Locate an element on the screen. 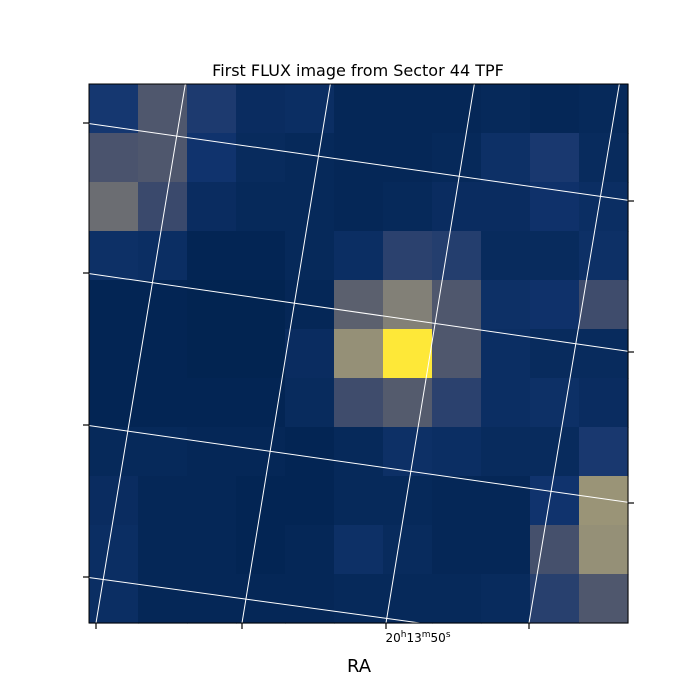  x-axis-label: RA is located at coordinates (359, 666).